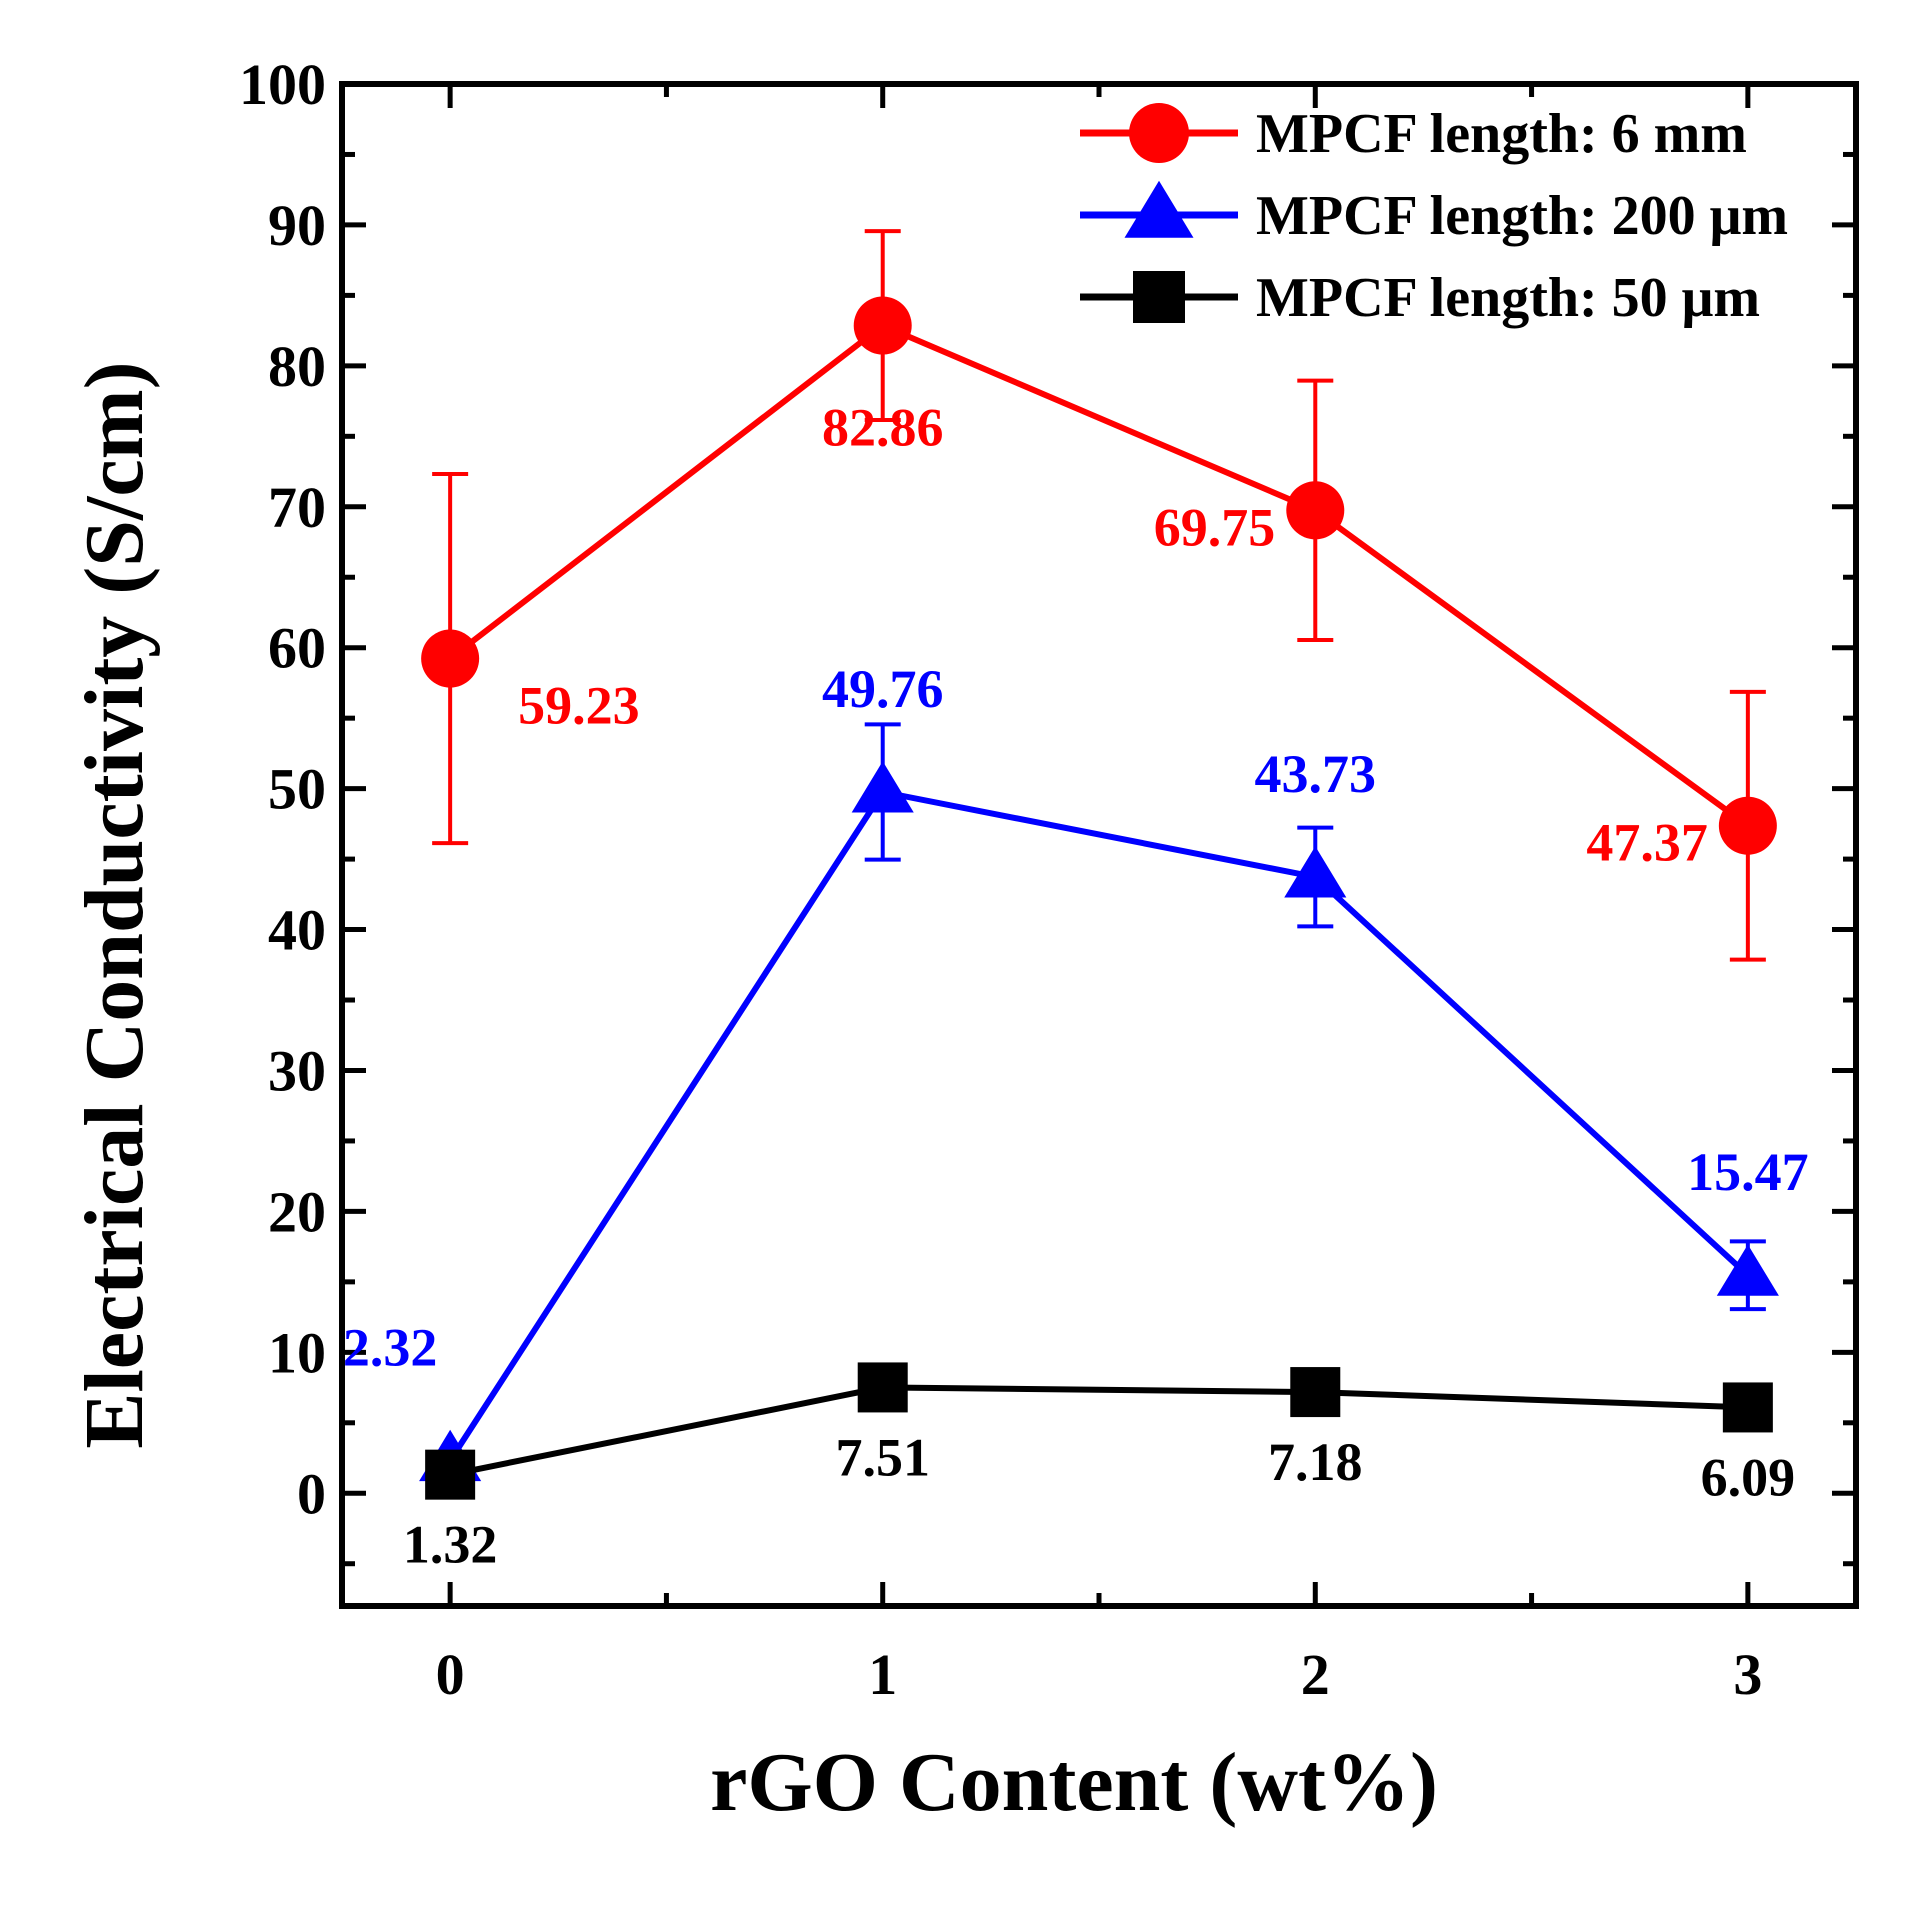 The width and height of the screenshot is (1925, 1906). Describe the element at coordinates (1159, 209) in the screenshot. I see `legend-marker-triangle` at that location.